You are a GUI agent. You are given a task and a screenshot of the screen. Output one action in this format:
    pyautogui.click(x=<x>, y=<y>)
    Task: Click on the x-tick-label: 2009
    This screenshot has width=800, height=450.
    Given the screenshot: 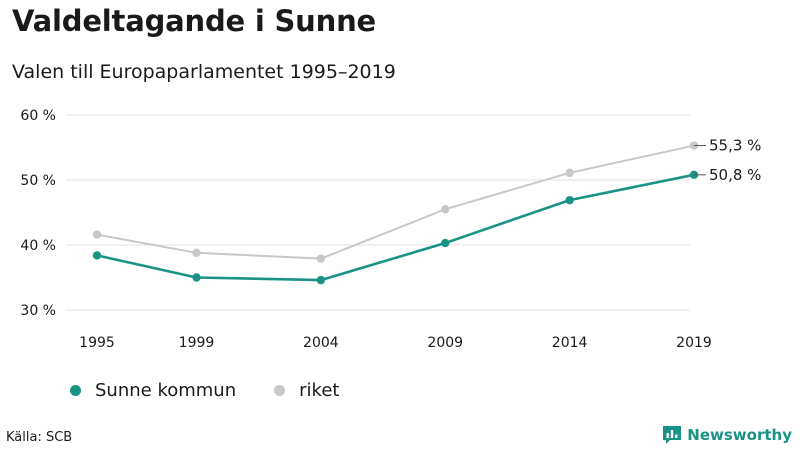 What is the action you would take?
    pyautogui.click(x=445, y=343)
    